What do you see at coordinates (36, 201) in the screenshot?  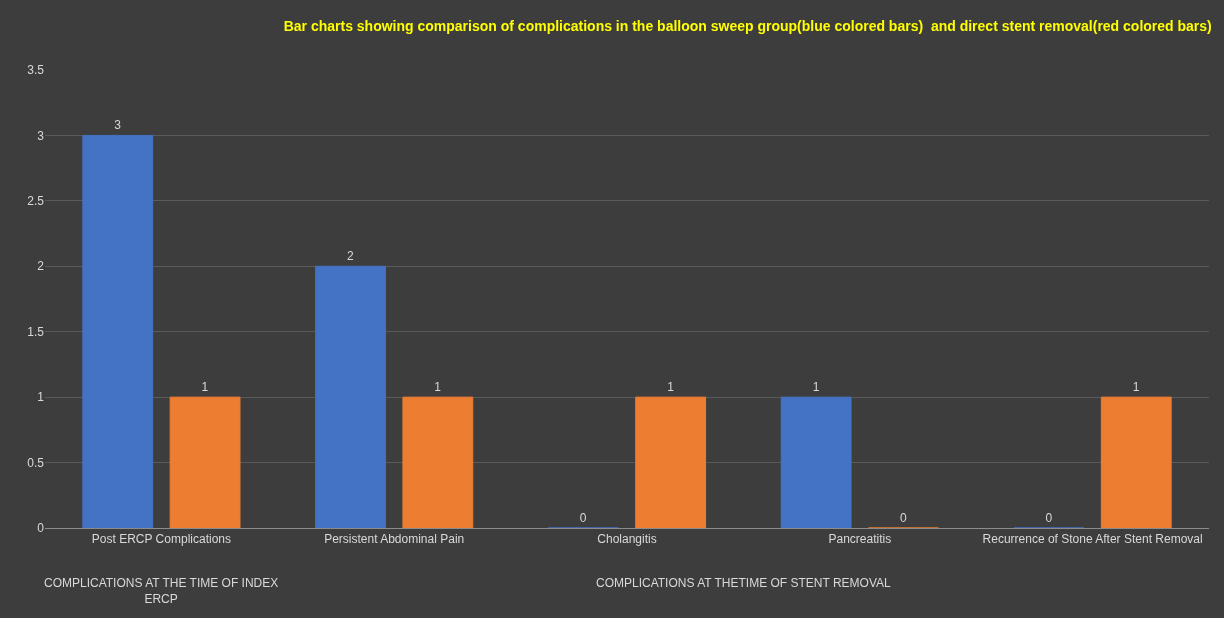 I see `y-tick-label: 2.5` at bounding box center [36, 201].